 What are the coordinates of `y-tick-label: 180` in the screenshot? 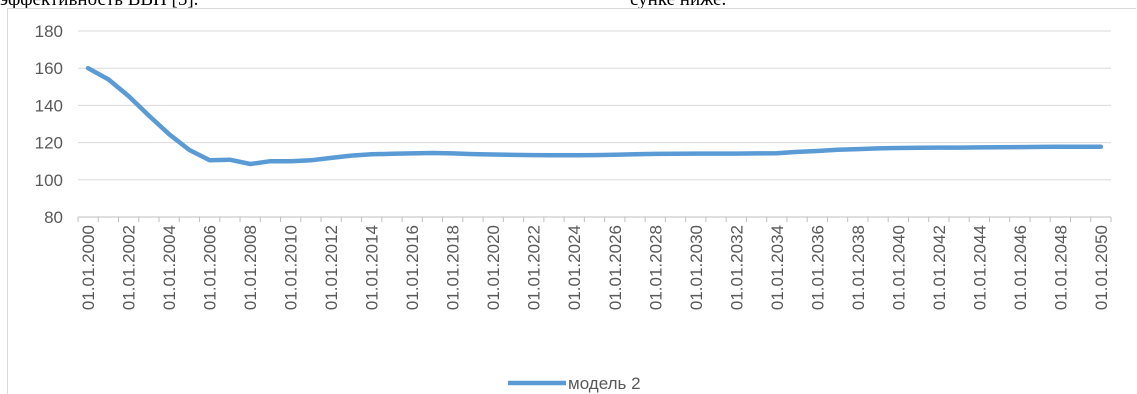 It's located at (49, 31).